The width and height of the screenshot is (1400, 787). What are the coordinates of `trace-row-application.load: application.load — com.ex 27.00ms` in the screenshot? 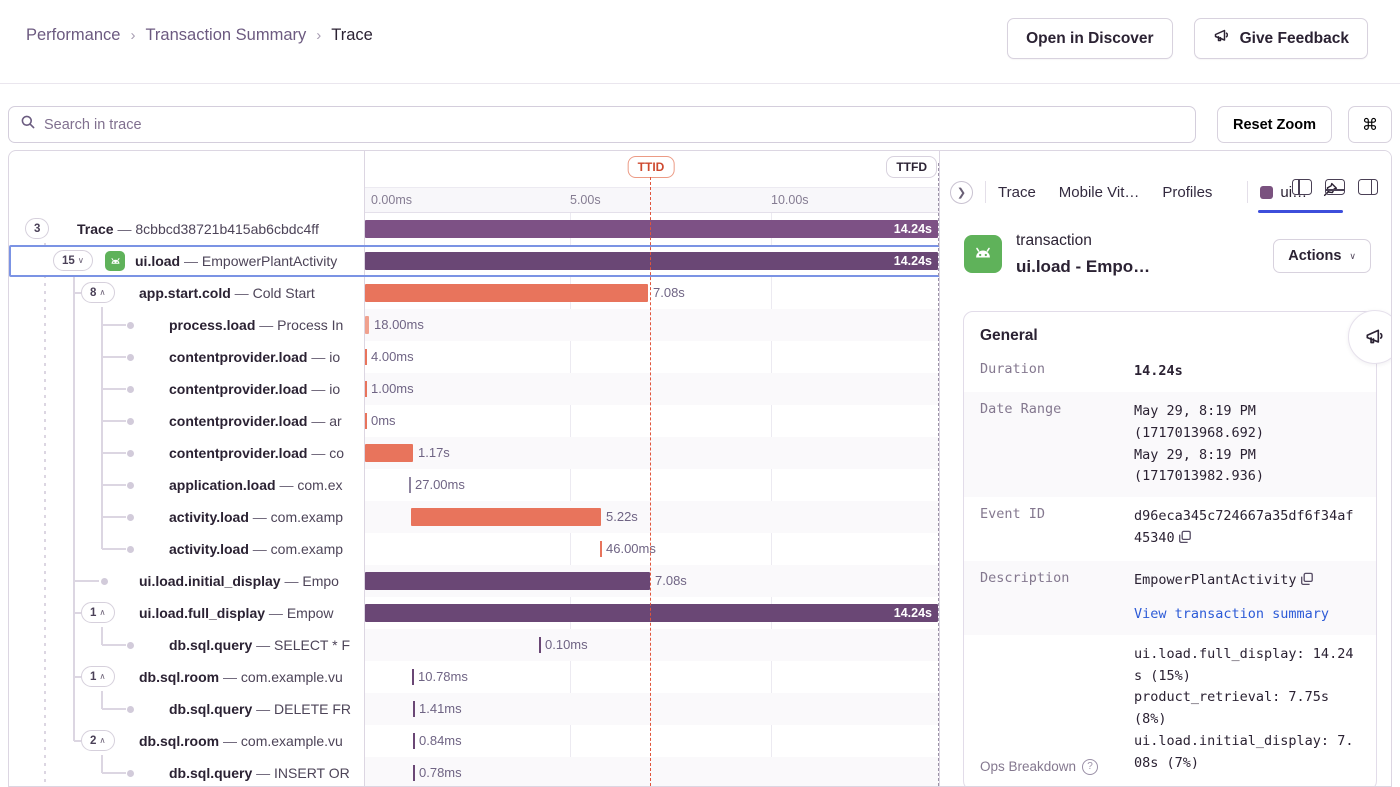 It's located at (475, 485).